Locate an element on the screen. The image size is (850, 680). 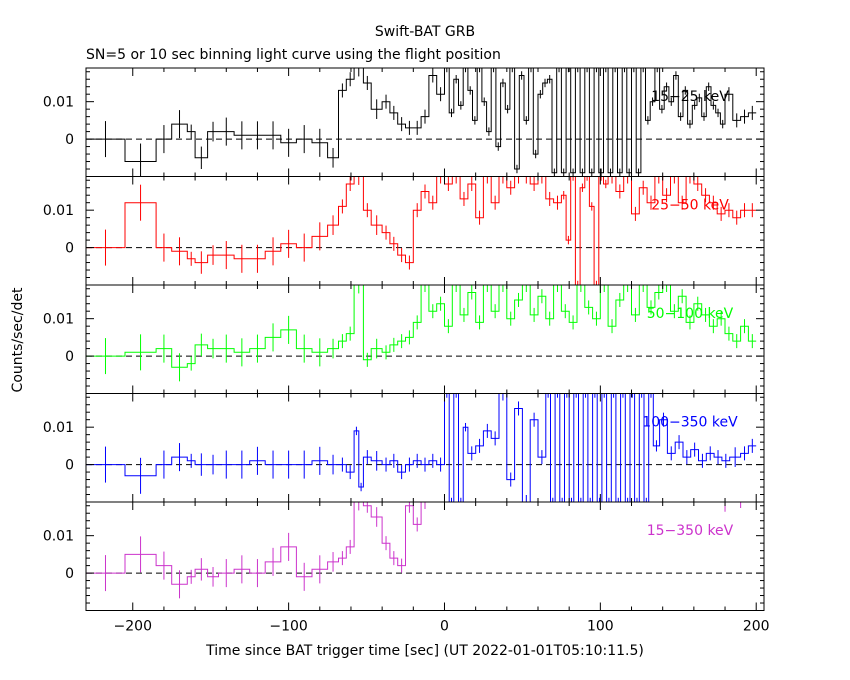
panel-2: 0 0.01 25−50 keV is located at coordinates (404, 231).